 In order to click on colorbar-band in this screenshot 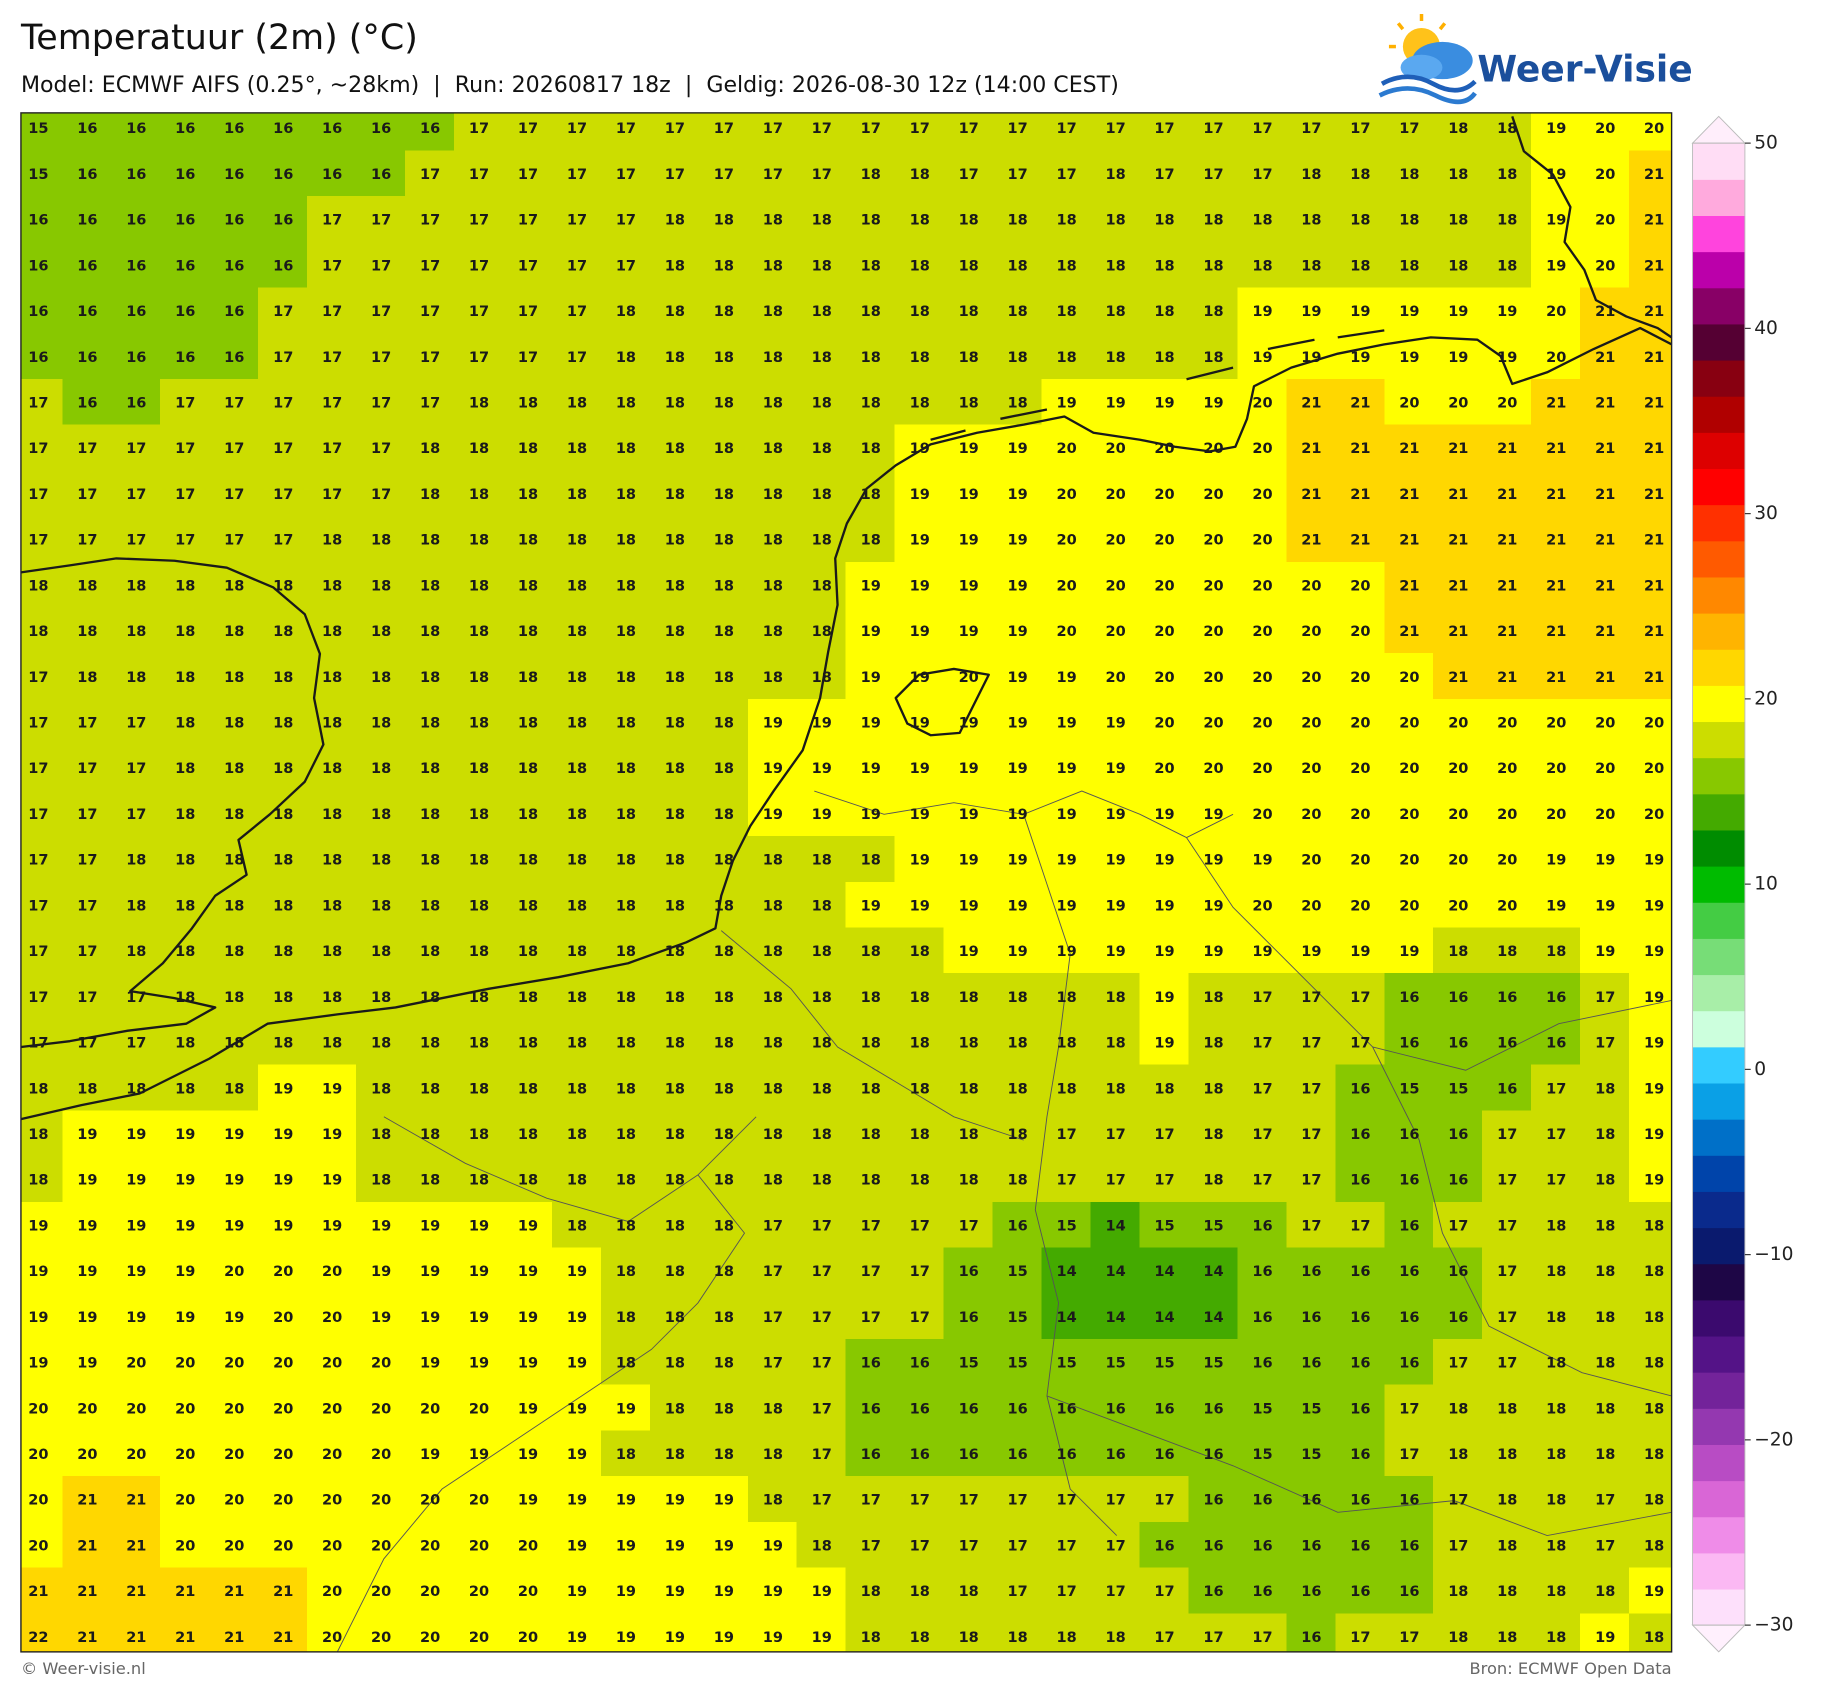, I will do `click(1718, 1571)`.